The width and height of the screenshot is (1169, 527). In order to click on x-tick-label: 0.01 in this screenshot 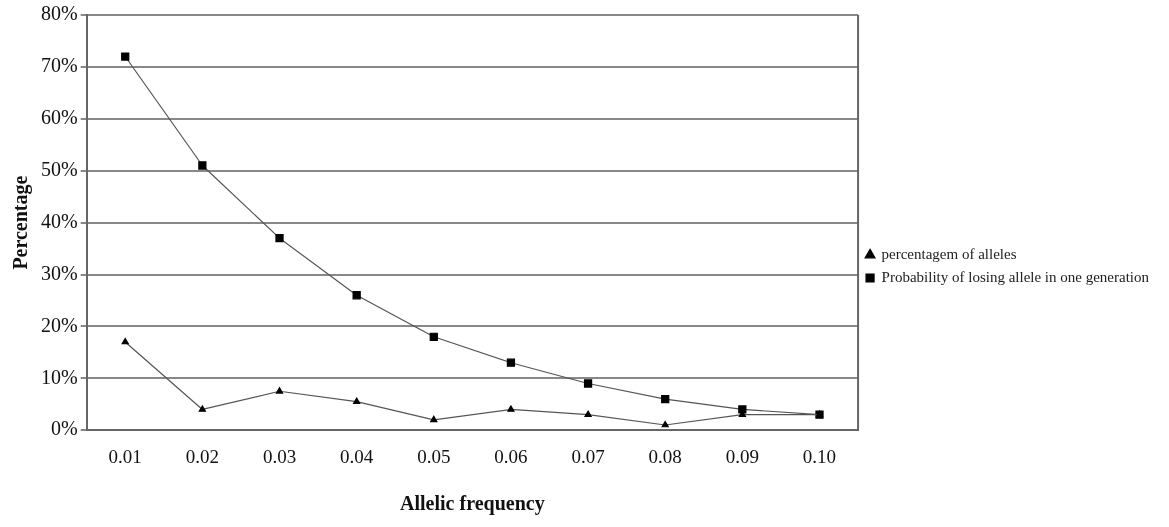, I will do `click(125, 456)`.